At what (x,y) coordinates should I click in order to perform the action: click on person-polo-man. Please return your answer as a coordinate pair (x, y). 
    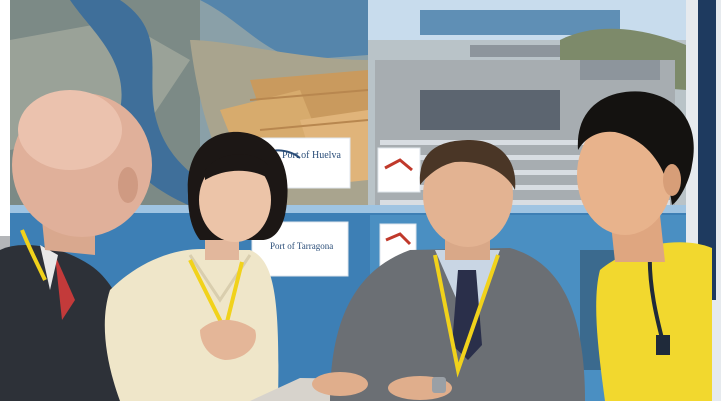
    Looking at the image, I should click on (644, 246).